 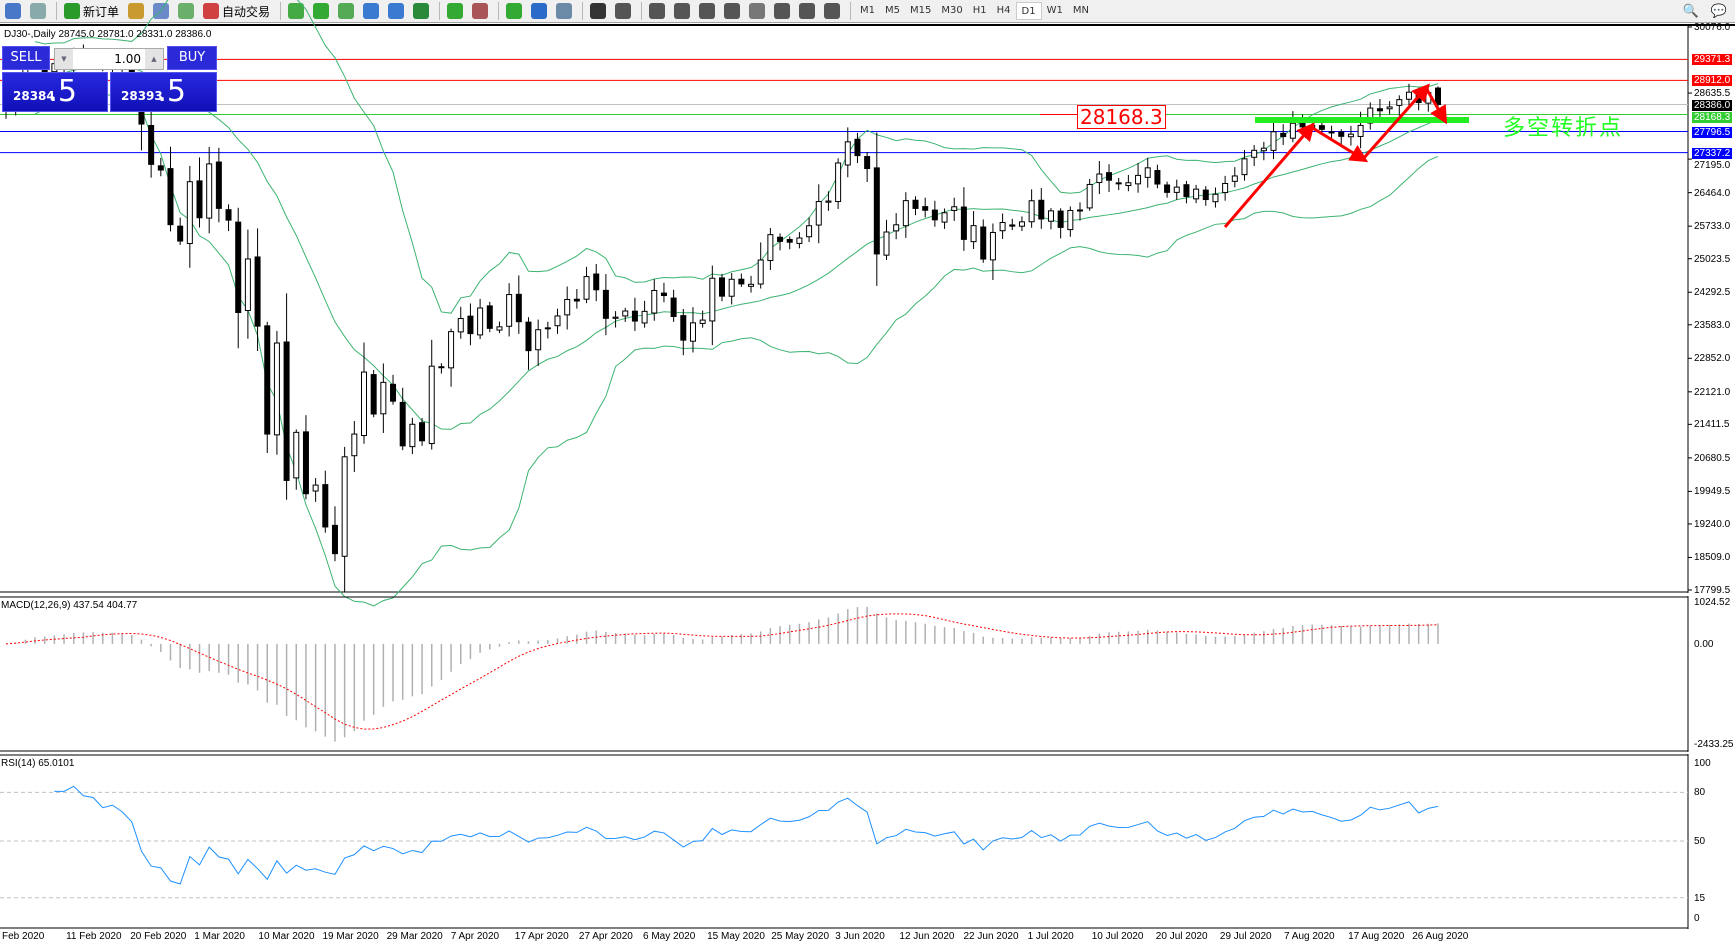 What do you see at coordinates (757, 11) in the screenshot?
I see `fibonacci-button` at bounding box center [757, 11].